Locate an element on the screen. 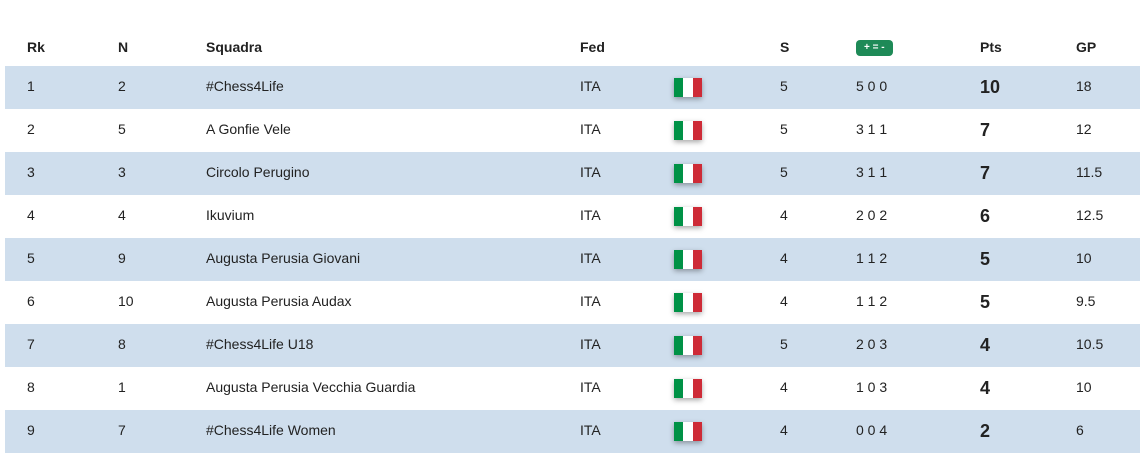  results: 1 0 3 is located at coordinates (872, 387).